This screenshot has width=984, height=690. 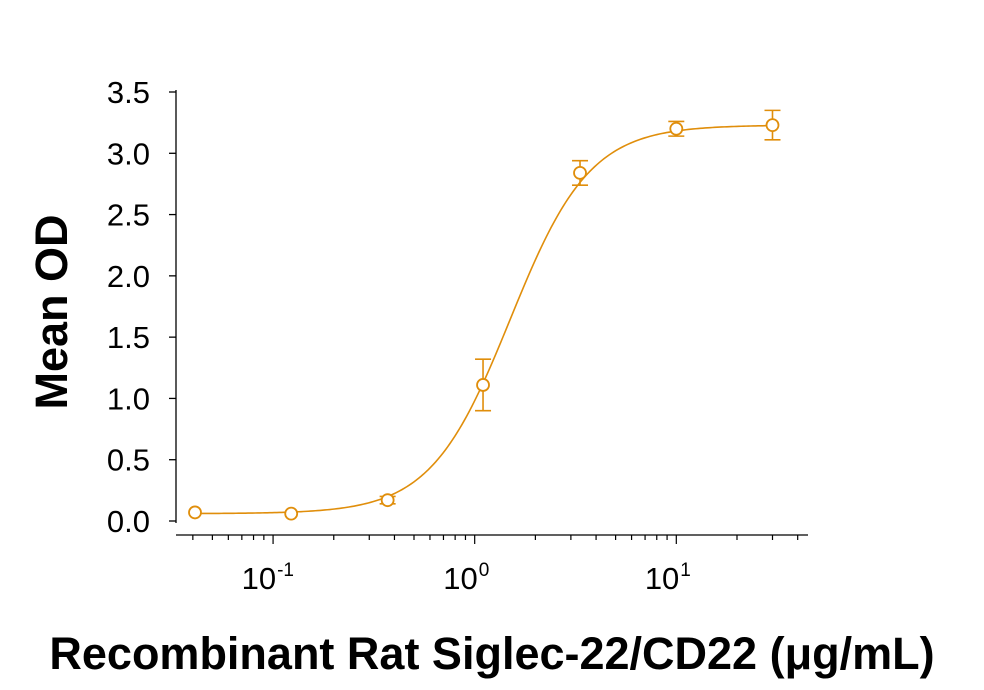 I want to click on y-tick-label: 2.5, so click(x=128, y=215).